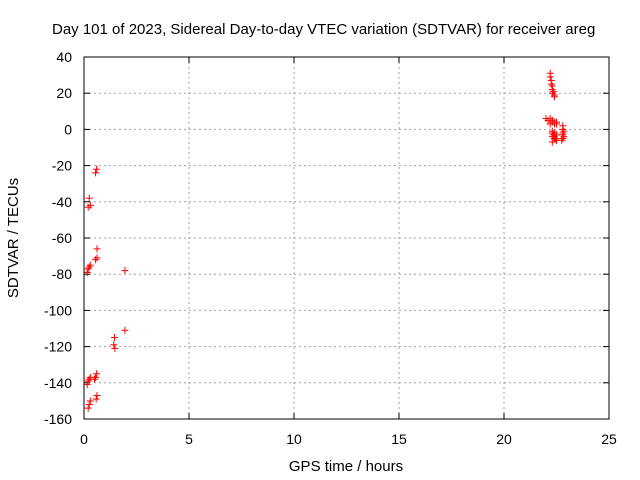 This screenshot has height=480, width=640. Describe the element at coordinates (294, 439) in the screenshot. I see `x-tick-label: 10` at that location.